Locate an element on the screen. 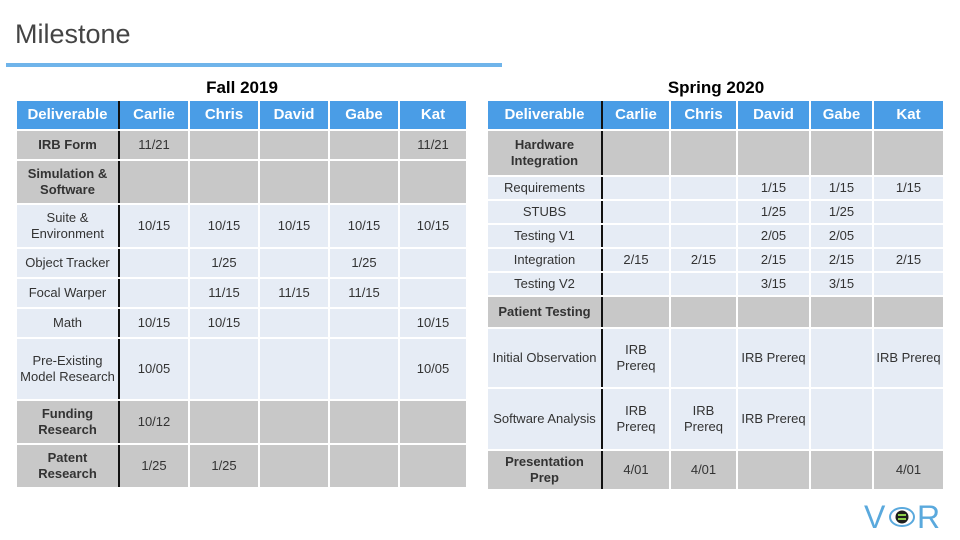  deliverable-cell: STUBS is located at coordinates (545, 212).